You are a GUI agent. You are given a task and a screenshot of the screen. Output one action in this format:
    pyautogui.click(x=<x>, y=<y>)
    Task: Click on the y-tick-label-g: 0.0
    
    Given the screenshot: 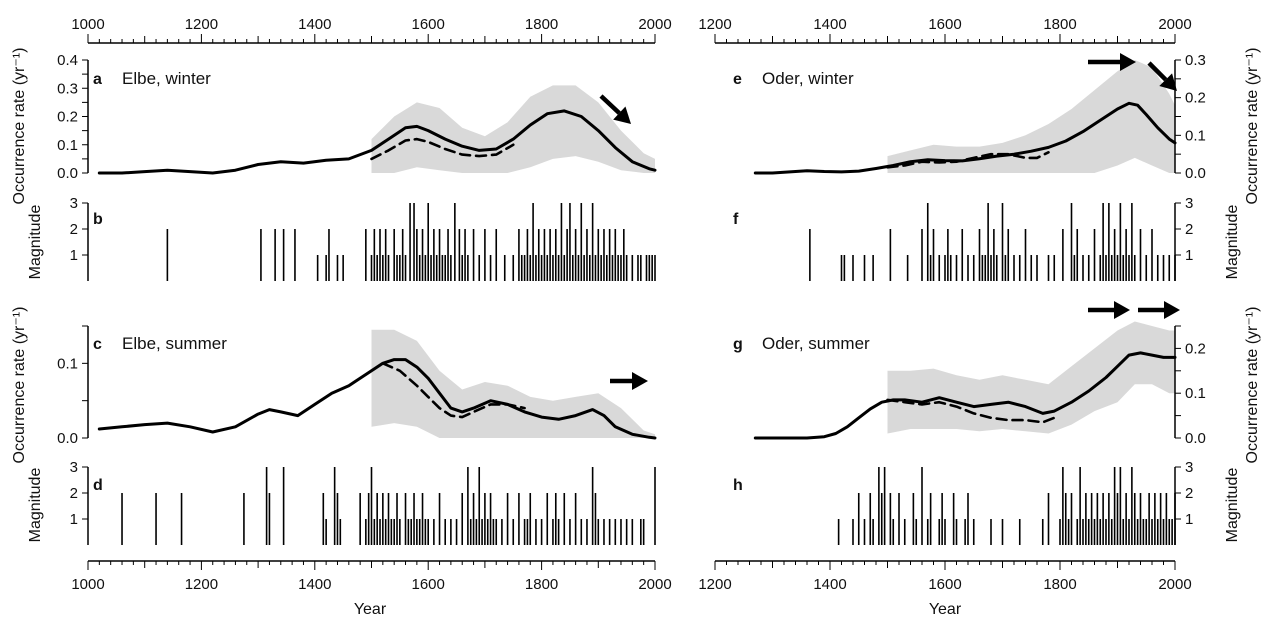 What is the action you would take?
    pyautogui.click(x=1195, y=438)
    